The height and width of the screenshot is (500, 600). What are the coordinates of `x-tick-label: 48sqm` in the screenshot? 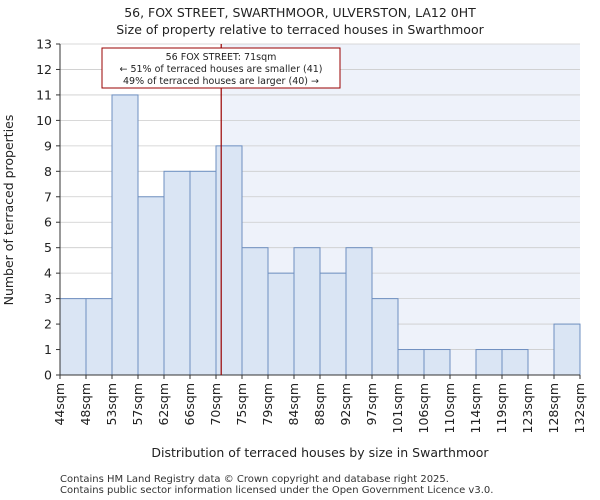 It's located at (85, 404).